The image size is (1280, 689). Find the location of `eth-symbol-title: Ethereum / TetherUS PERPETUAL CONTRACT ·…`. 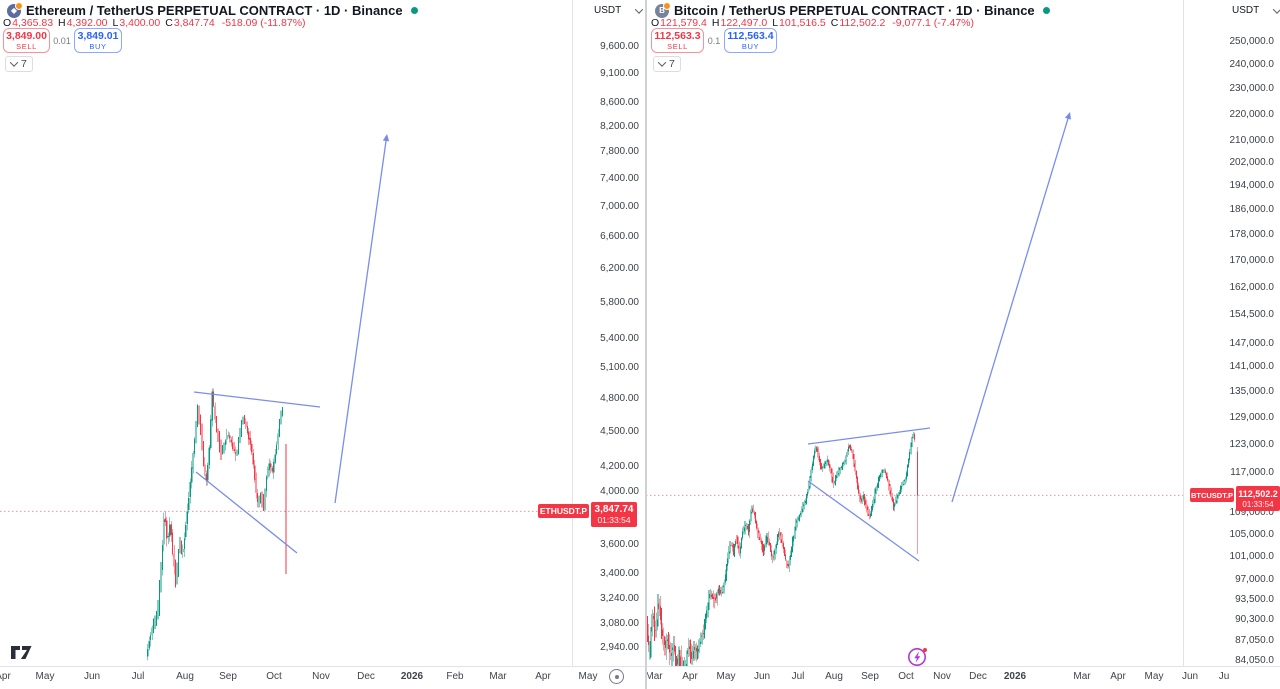

eth-symbol-title: Ethereum / TetherUS PERPETUAL CONTRACT ·… is located at coordinates (214, 10).